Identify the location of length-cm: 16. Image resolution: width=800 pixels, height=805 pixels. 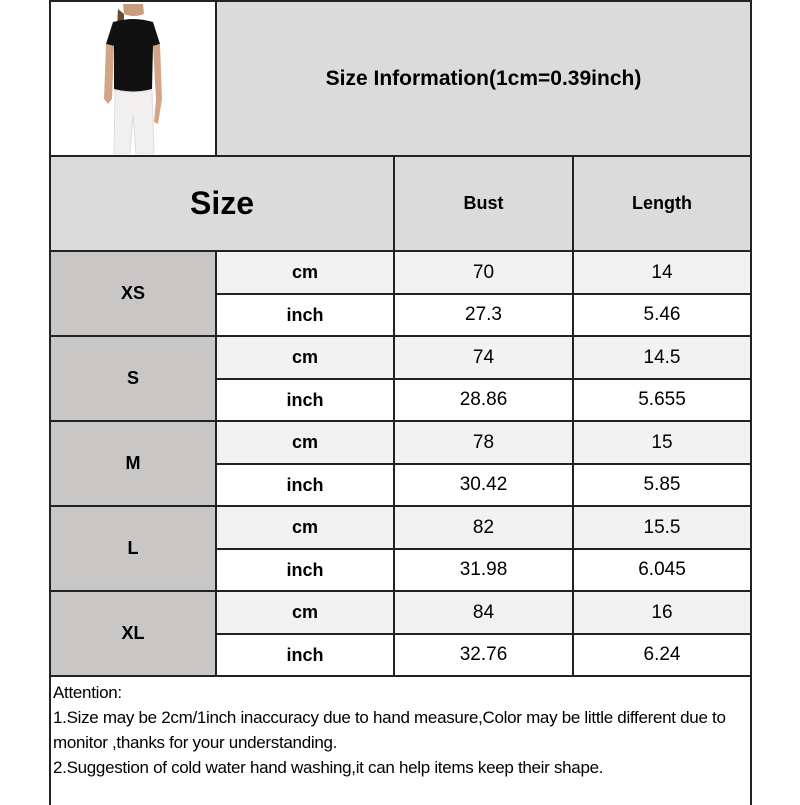
(662, 612).